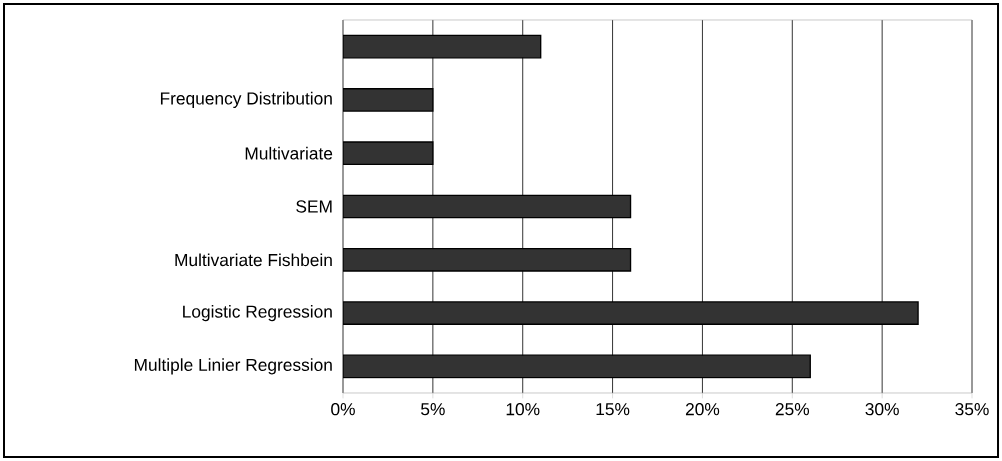 The width and height of the screenshot is (1002, 461). I want to click on x-tick-label: 5%, so click(433, 409).